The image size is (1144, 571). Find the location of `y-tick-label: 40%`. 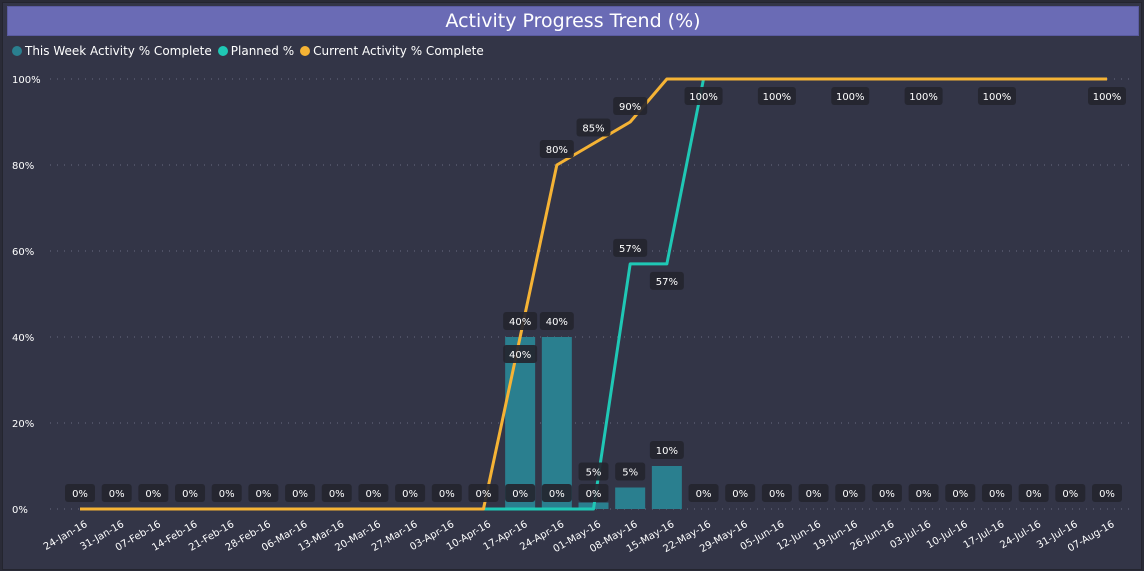

y-tick-label: 40% is located at coordinates (23, 338).